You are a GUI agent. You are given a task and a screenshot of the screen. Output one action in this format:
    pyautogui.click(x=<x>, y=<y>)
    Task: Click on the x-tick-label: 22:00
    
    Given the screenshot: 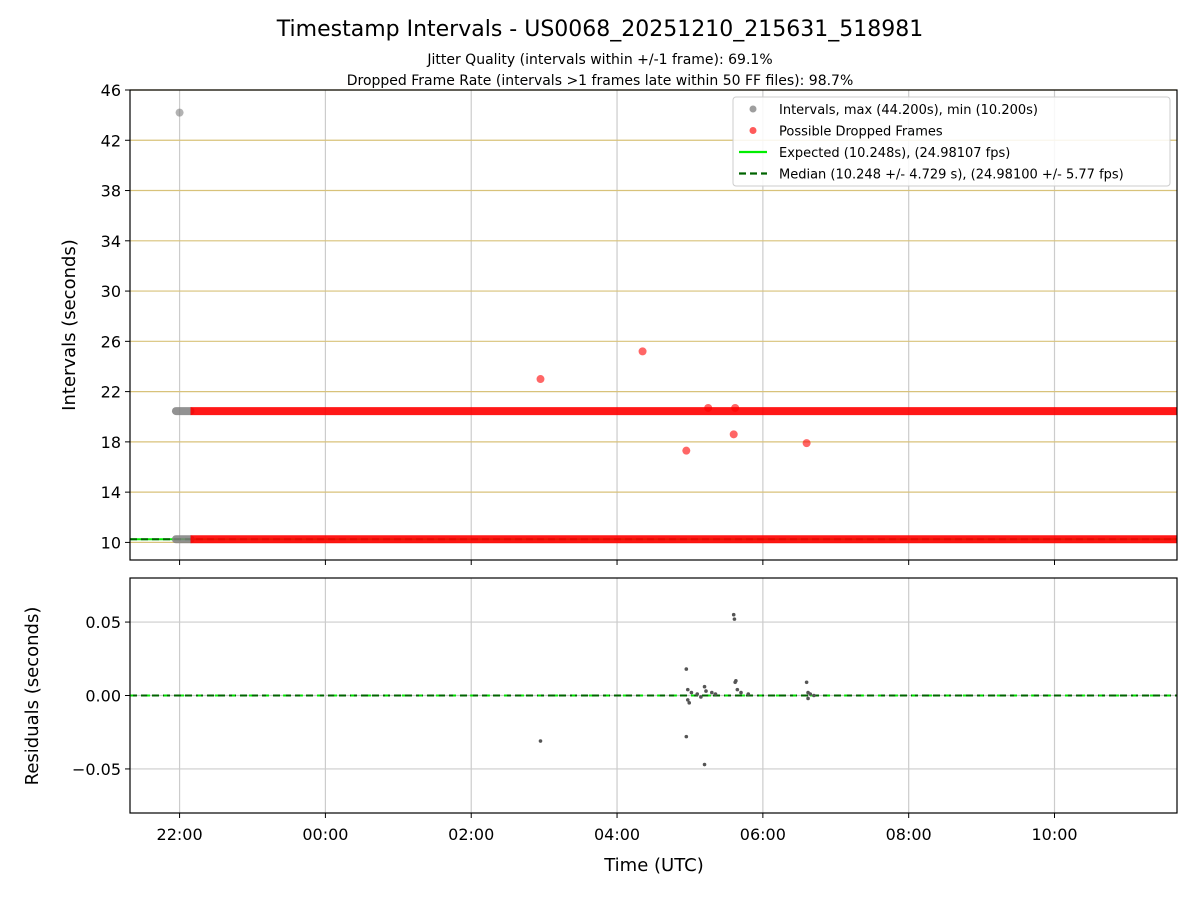 What is the action you would take?
    pyautogui.click(x=180, y=834)
    